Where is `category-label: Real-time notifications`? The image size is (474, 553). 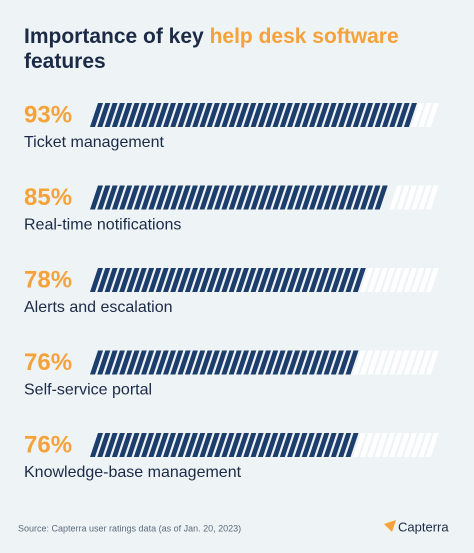 category-label: Real-time notifications is located at coordinates (102, 225).